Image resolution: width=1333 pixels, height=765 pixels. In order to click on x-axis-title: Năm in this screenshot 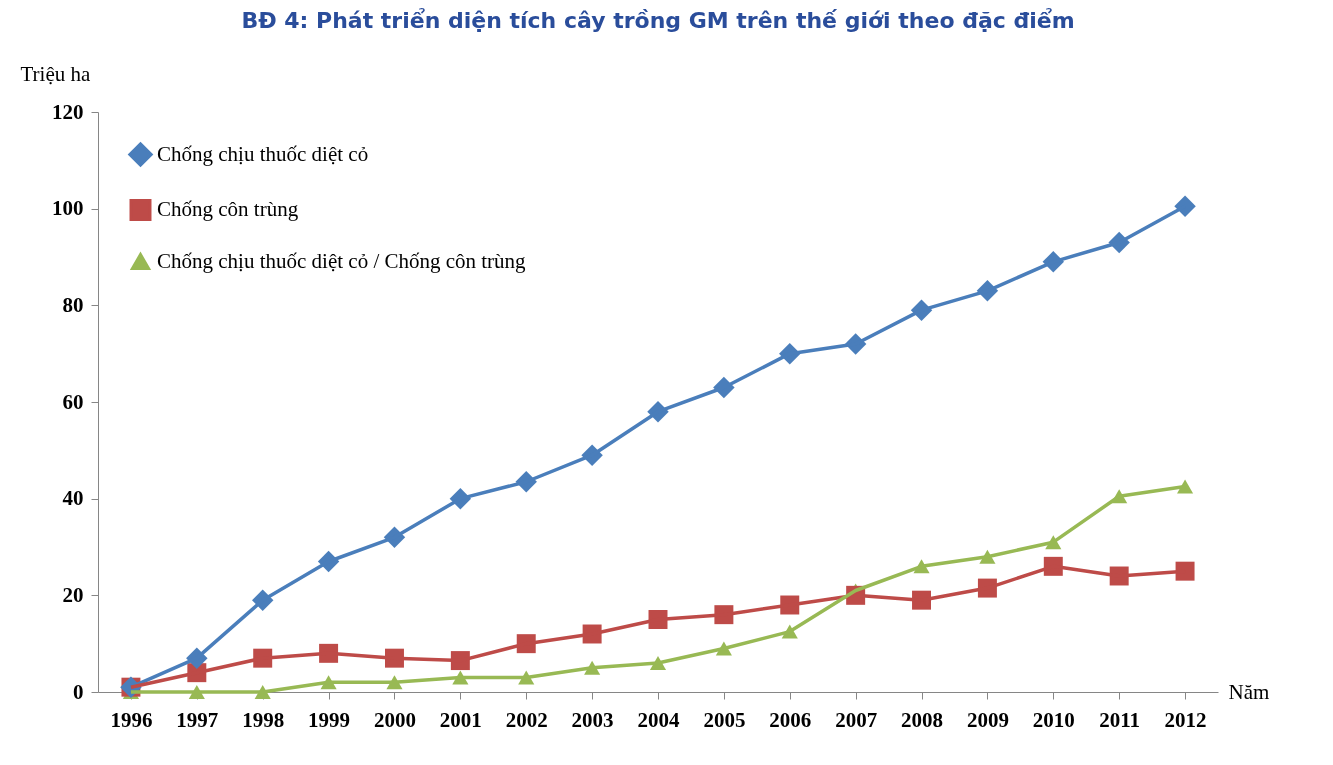, I will do `click(1249, 691)`.